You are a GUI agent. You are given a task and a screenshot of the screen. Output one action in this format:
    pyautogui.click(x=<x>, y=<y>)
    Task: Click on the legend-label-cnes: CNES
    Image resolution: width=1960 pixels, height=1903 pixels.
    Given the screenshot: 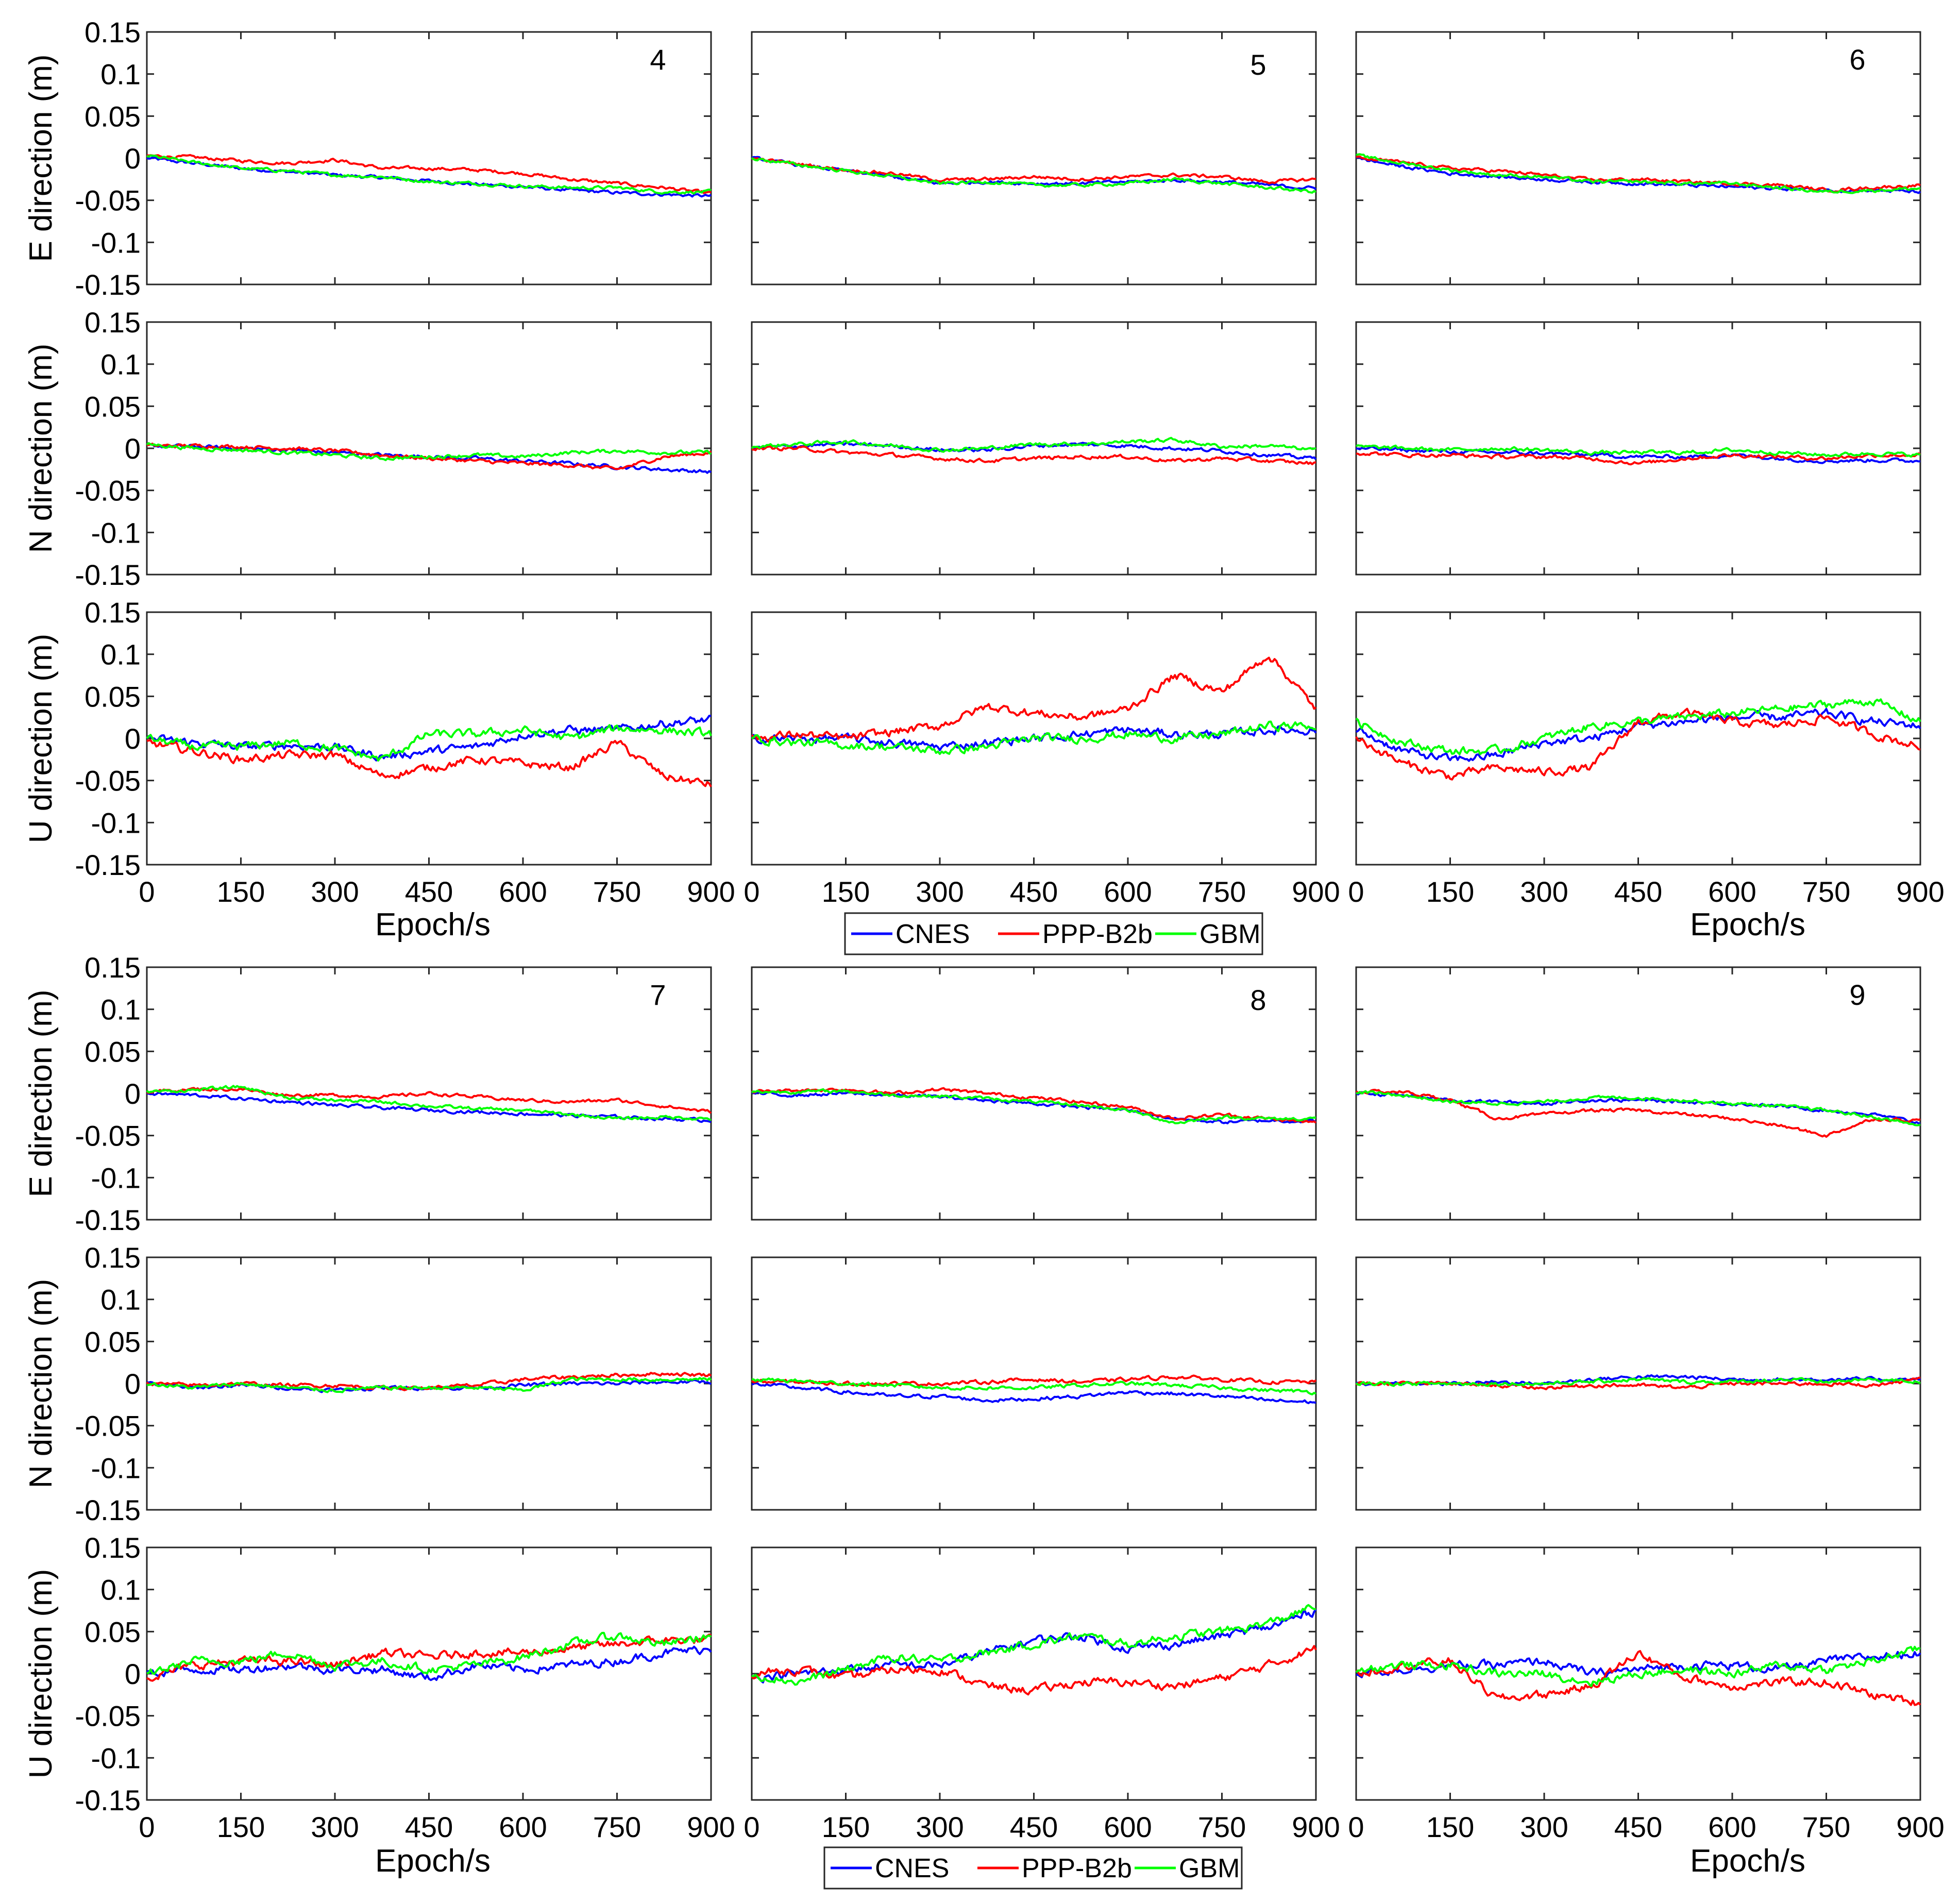 What is the action you would take?
    pyautogui.click(x=912, y=1869)
    